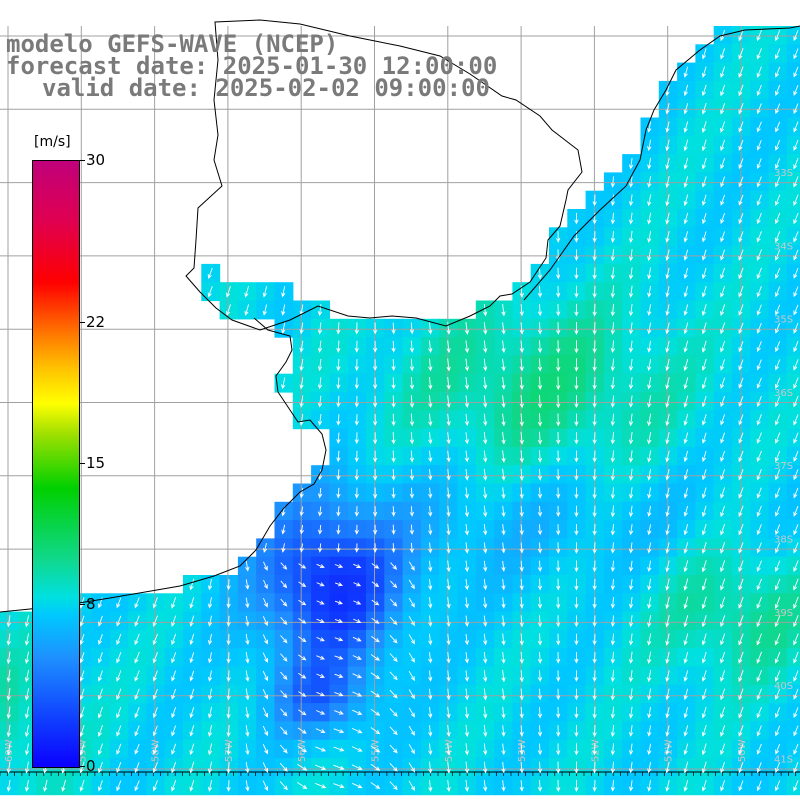 The width and height of the screenshot is (800, 800). I want to click on longitude-label: 56W, so click(302, 750).